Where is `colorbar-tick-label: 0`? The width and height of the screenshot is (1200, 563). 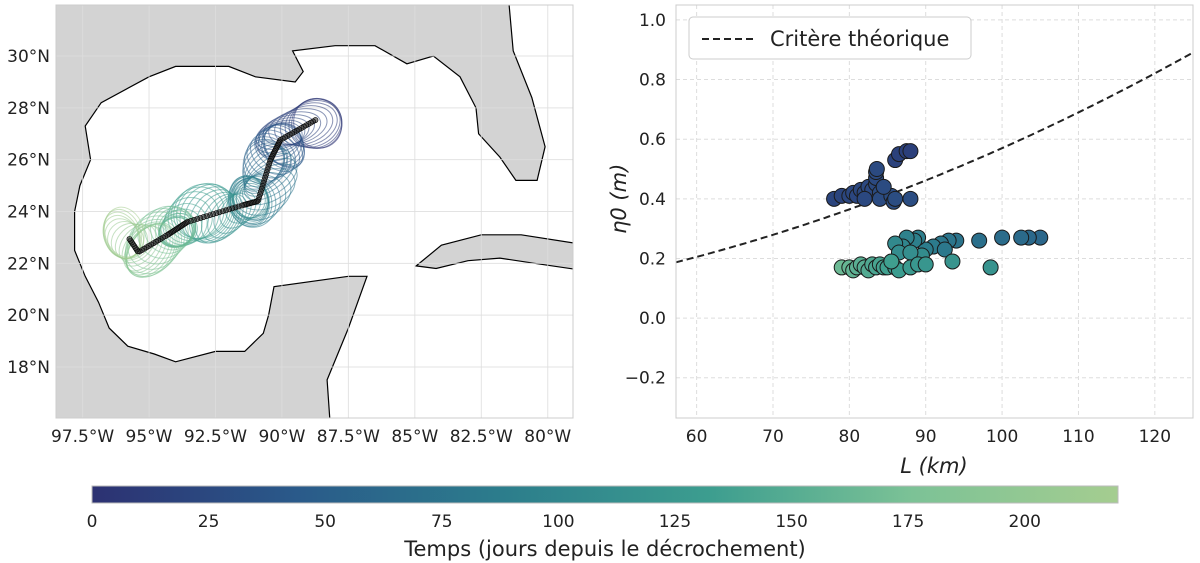
colorbar-tick-label: 0 is located at coordinates (92, 522).